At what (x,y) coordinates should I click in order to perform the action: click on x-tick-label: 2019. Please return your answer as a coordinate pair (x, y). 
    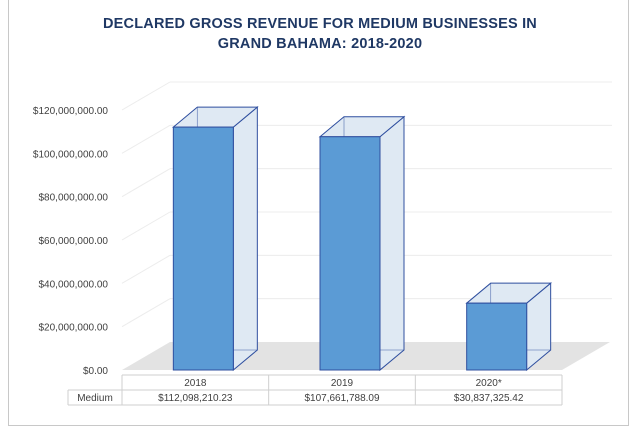
    Looking at the image, I should click on (342, 383).